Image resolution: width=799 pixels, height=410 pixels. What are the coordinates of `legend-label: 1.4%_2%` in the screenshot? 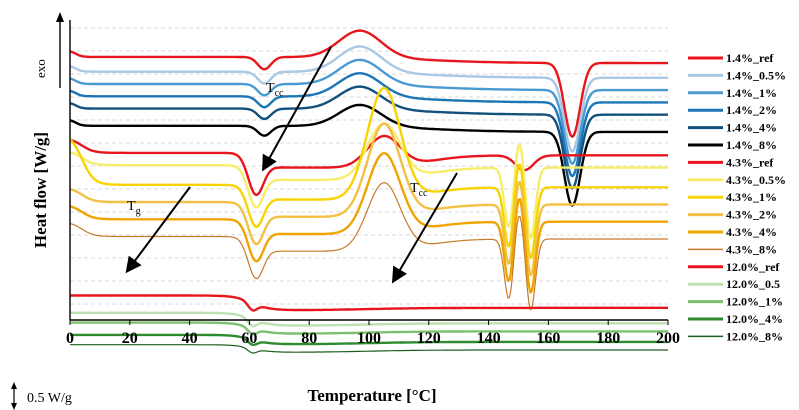 It's located at (751, 110).